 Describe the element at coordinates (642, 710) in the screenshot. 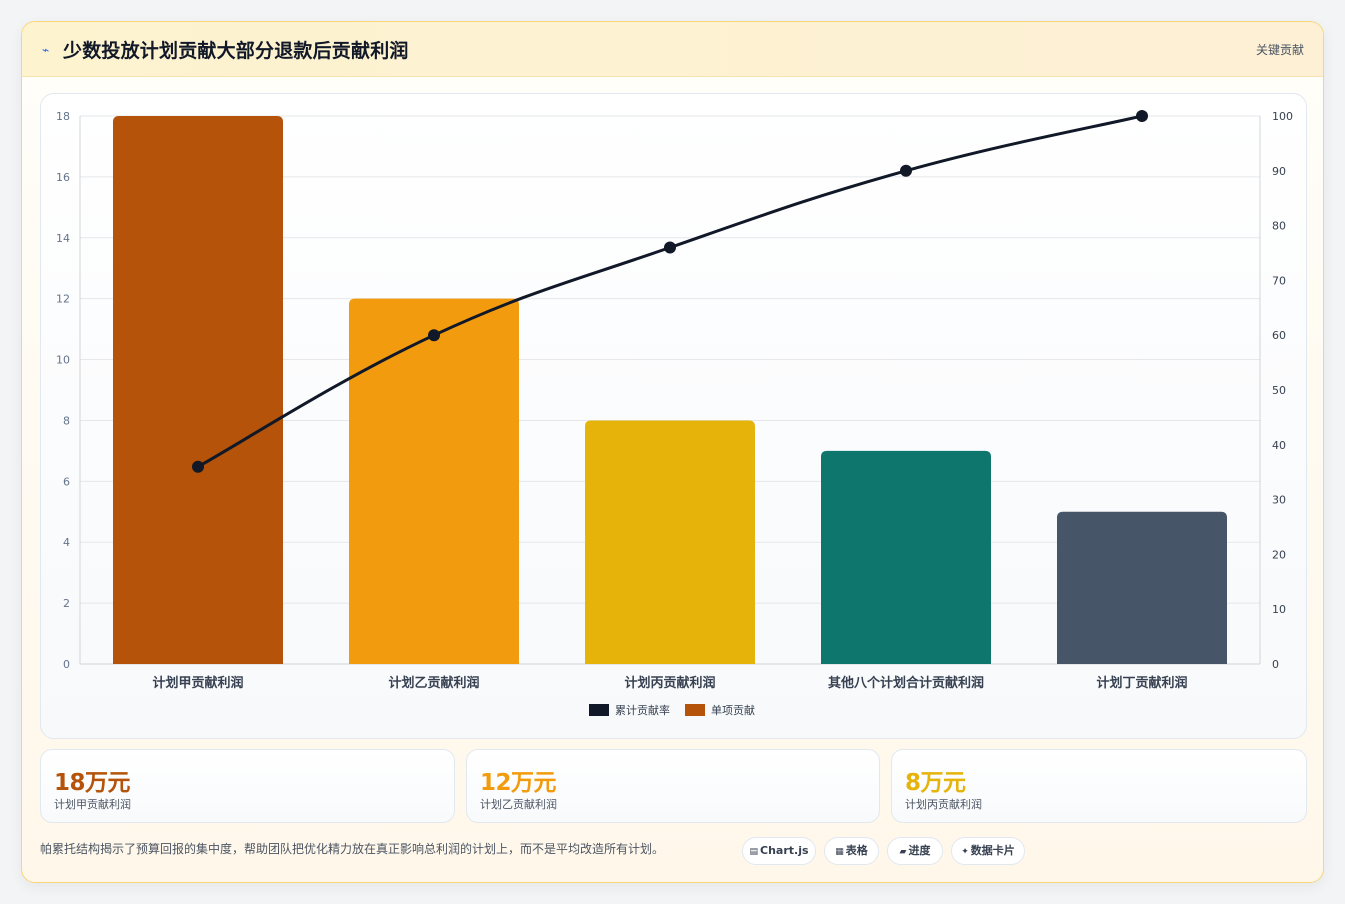

I see `legend-label: 累计贡献率` at that location.